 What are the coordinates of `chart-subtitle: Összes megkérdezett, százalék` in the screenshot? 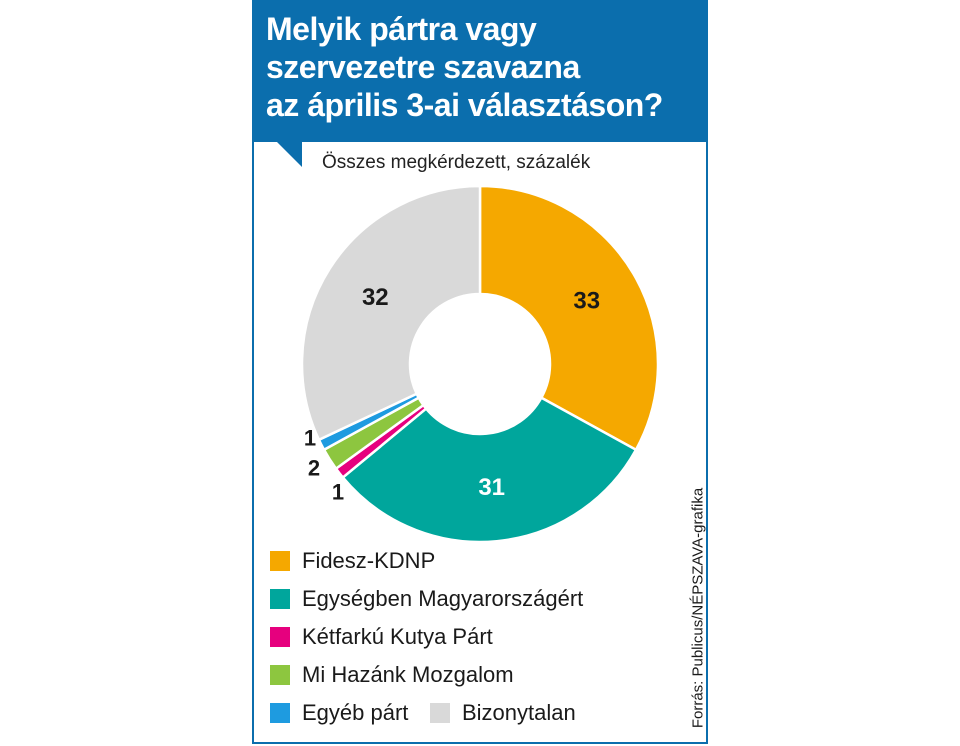 It's located at (456, 162).